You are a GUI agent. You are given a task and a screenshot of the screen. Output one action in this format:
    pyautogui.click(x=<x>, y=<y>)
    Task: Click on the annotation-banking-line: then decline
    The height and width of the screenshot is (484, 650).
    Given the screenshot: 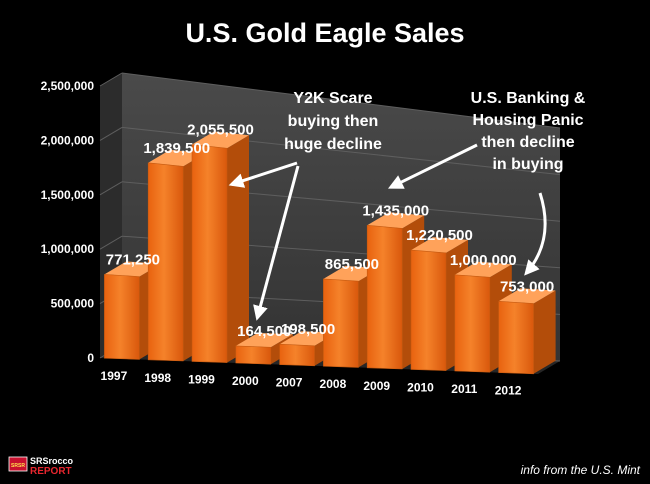 What is the action you would take?
    pyautogui.click(x=527, y=142)
    